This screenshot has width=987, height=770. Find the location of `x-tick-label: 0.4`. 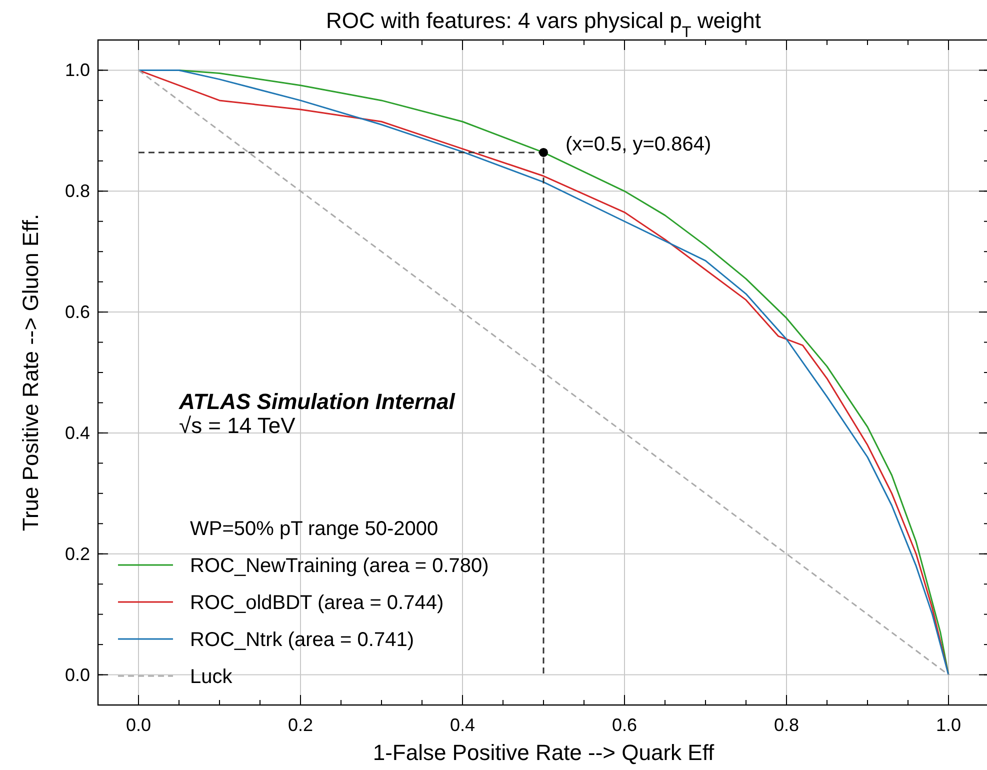

x-tick-label: 0.4 is located at coordinates (463, 725).